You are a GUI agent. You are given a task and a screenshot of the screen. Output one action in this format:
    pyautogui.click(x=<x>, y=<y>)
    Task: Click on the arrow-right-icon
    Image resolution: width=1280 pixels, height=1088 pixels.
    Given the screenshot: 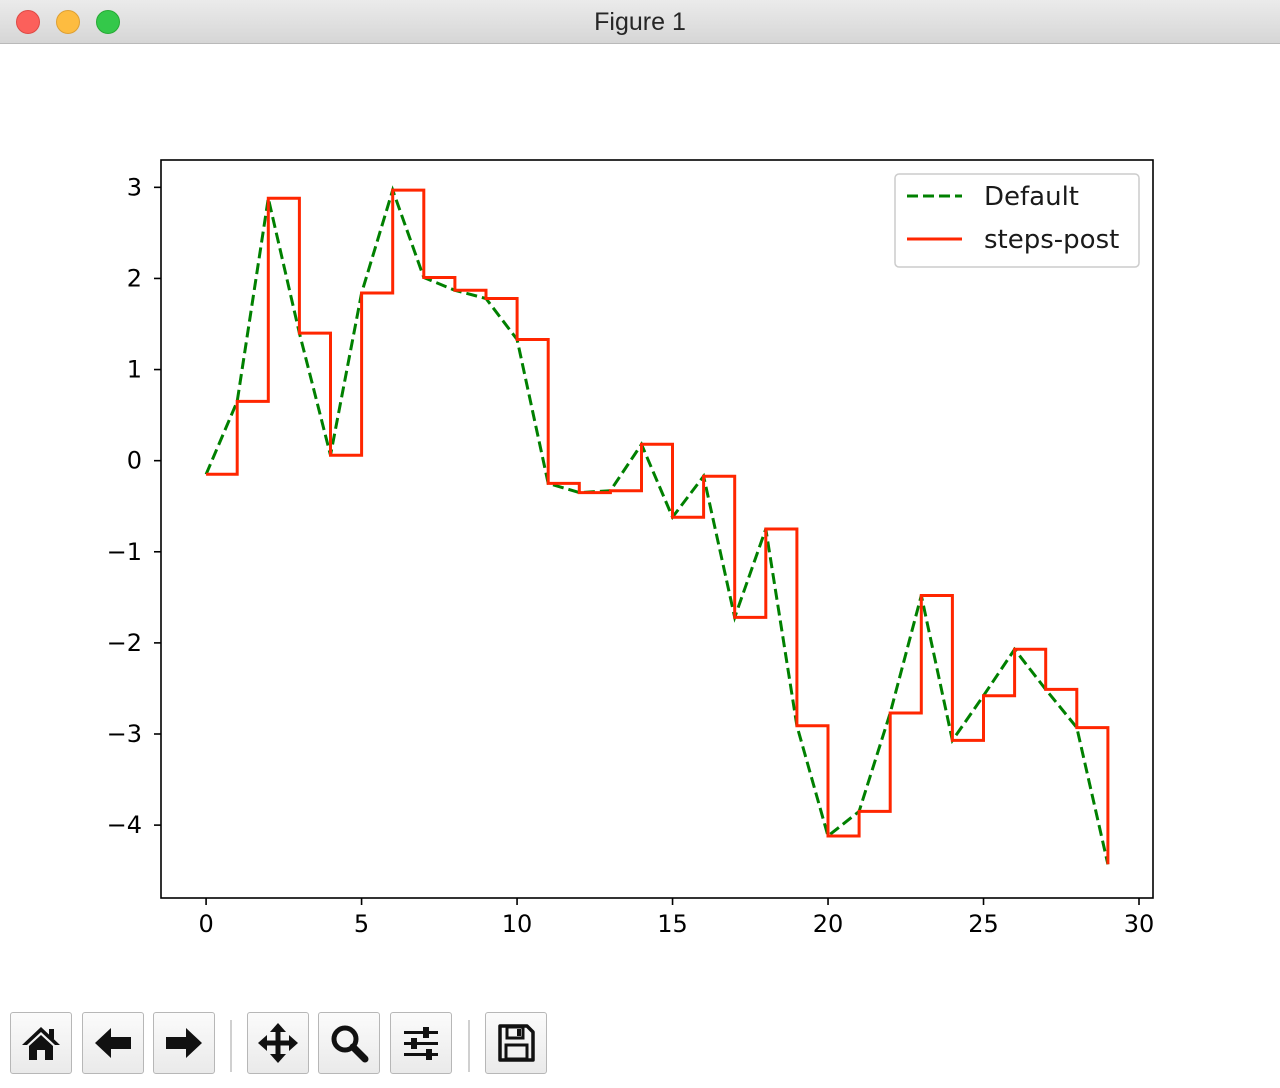 What is the action you would take?
    pyautogui.click(x=184, y=1043)
    